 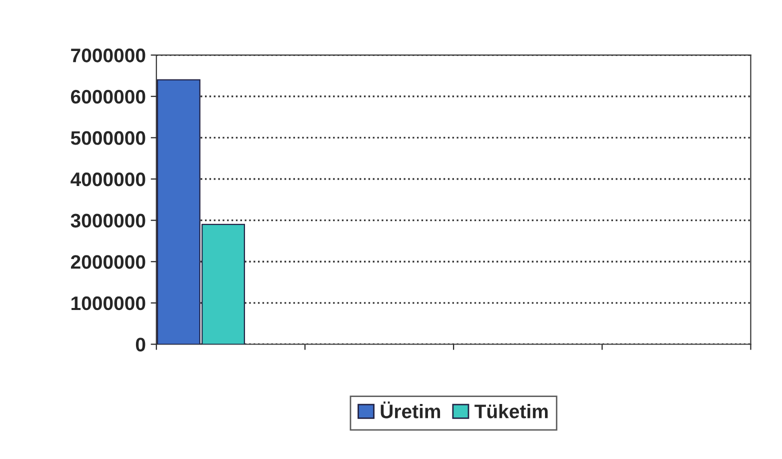 I want to click on y-tick-label: 2000000, so click(x=108, y=262).